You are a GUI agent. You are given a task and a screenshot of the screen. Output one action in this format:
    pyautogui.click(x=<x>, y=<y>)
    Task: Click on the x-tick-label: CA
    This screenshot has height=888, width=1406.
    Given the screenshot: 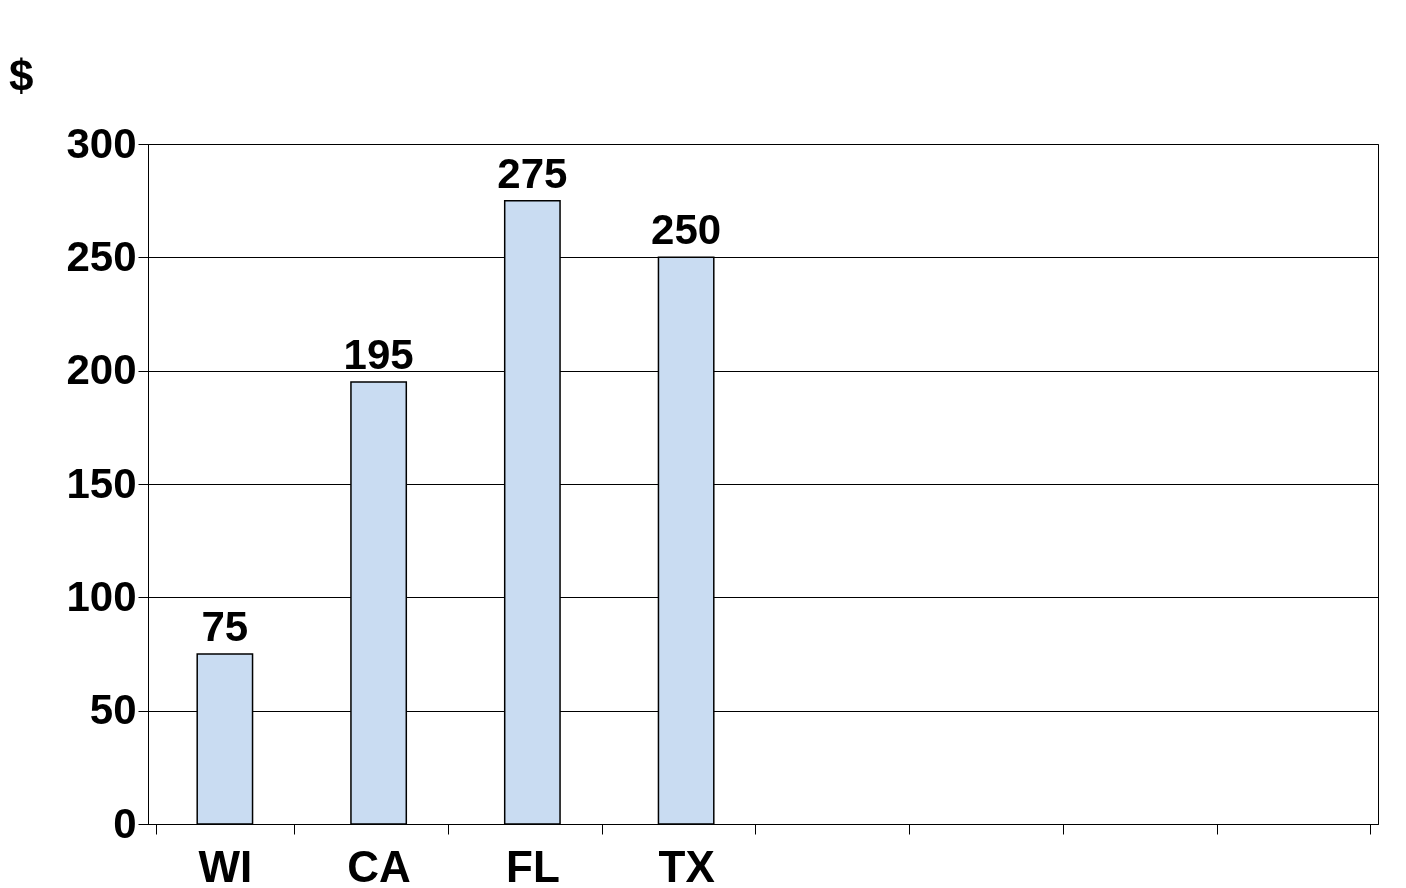 What is the action you would take?
    pyautogui.click(x=379, y=864)
    